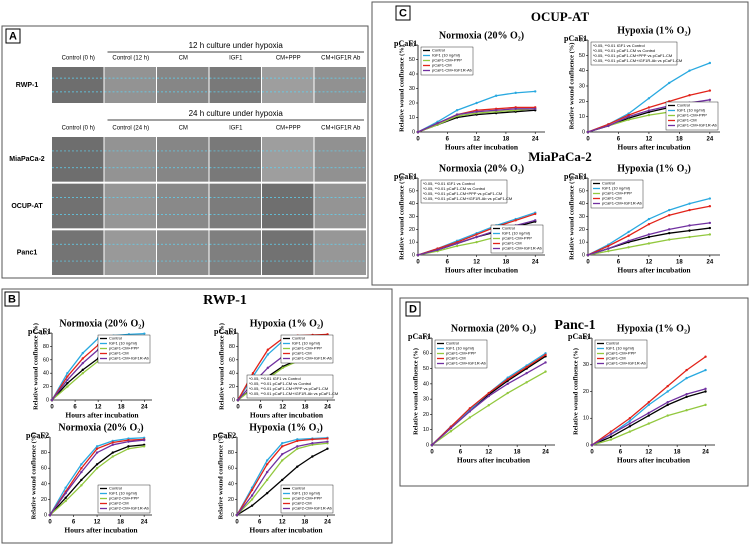 Image resolution: width=750 pixels, height=544 pixels. I want to click on y-tick-label: 10, so click(582, 117).